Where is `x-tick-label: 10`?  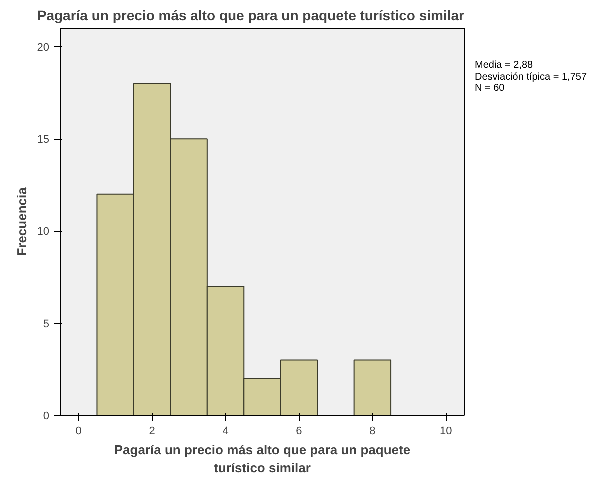
x-tick-label: 10 is located at coordinates (446, 432).